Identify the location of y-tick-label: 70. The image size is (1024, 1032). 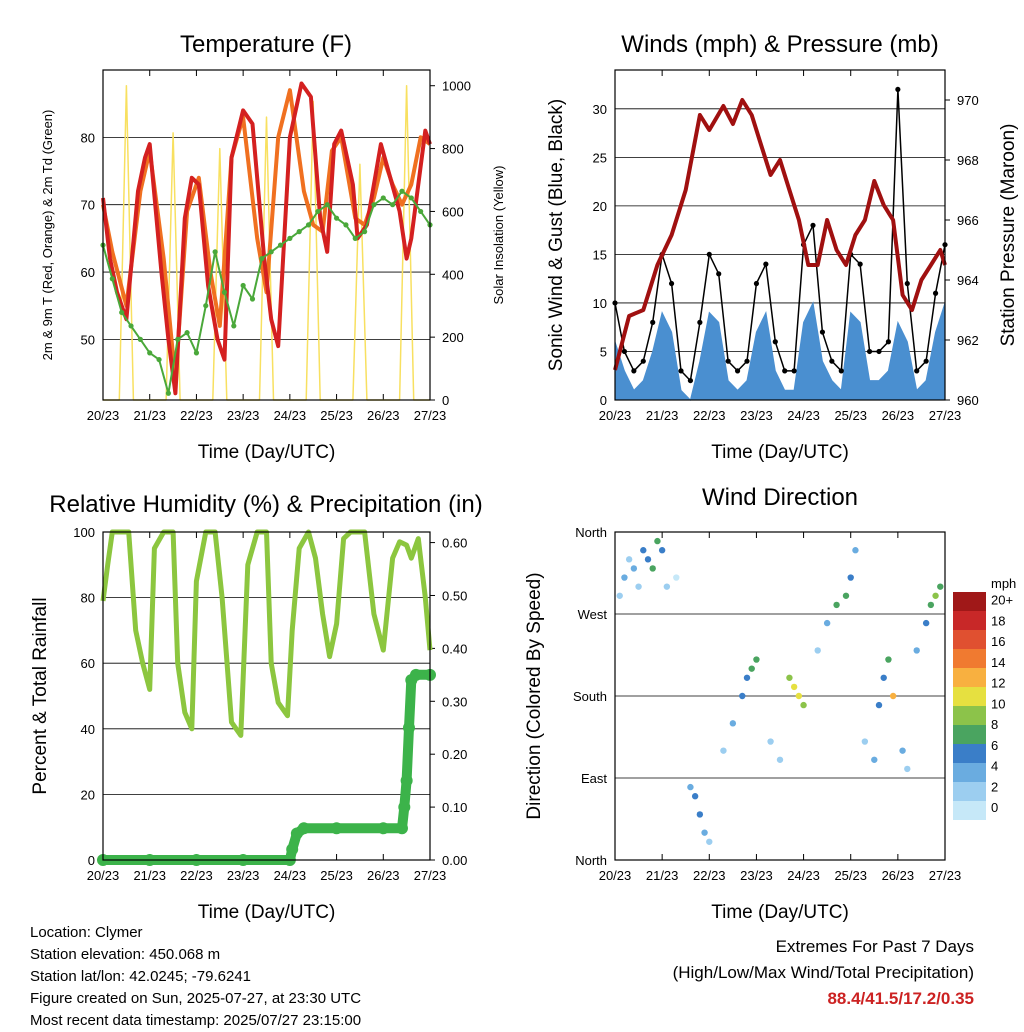
(88, 205).